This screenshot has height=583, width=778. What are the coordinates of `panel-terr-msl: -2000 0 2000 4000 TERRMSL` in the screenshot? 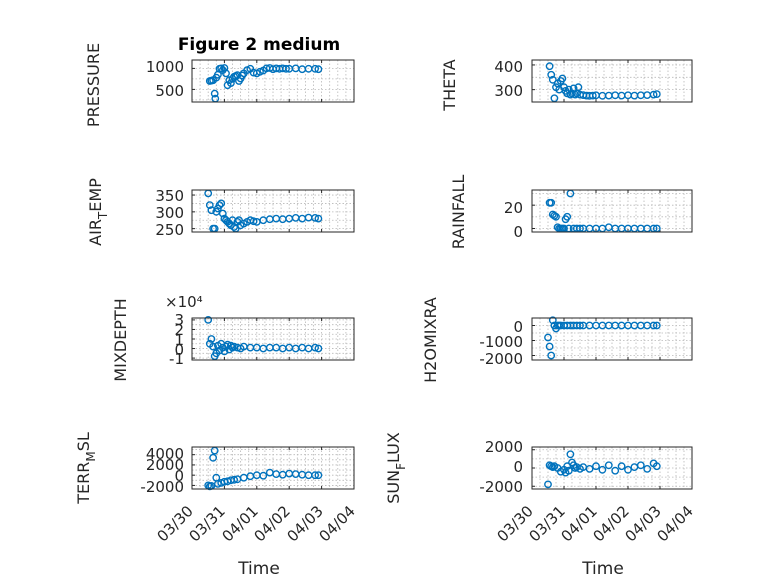 It's located at (214, 468).